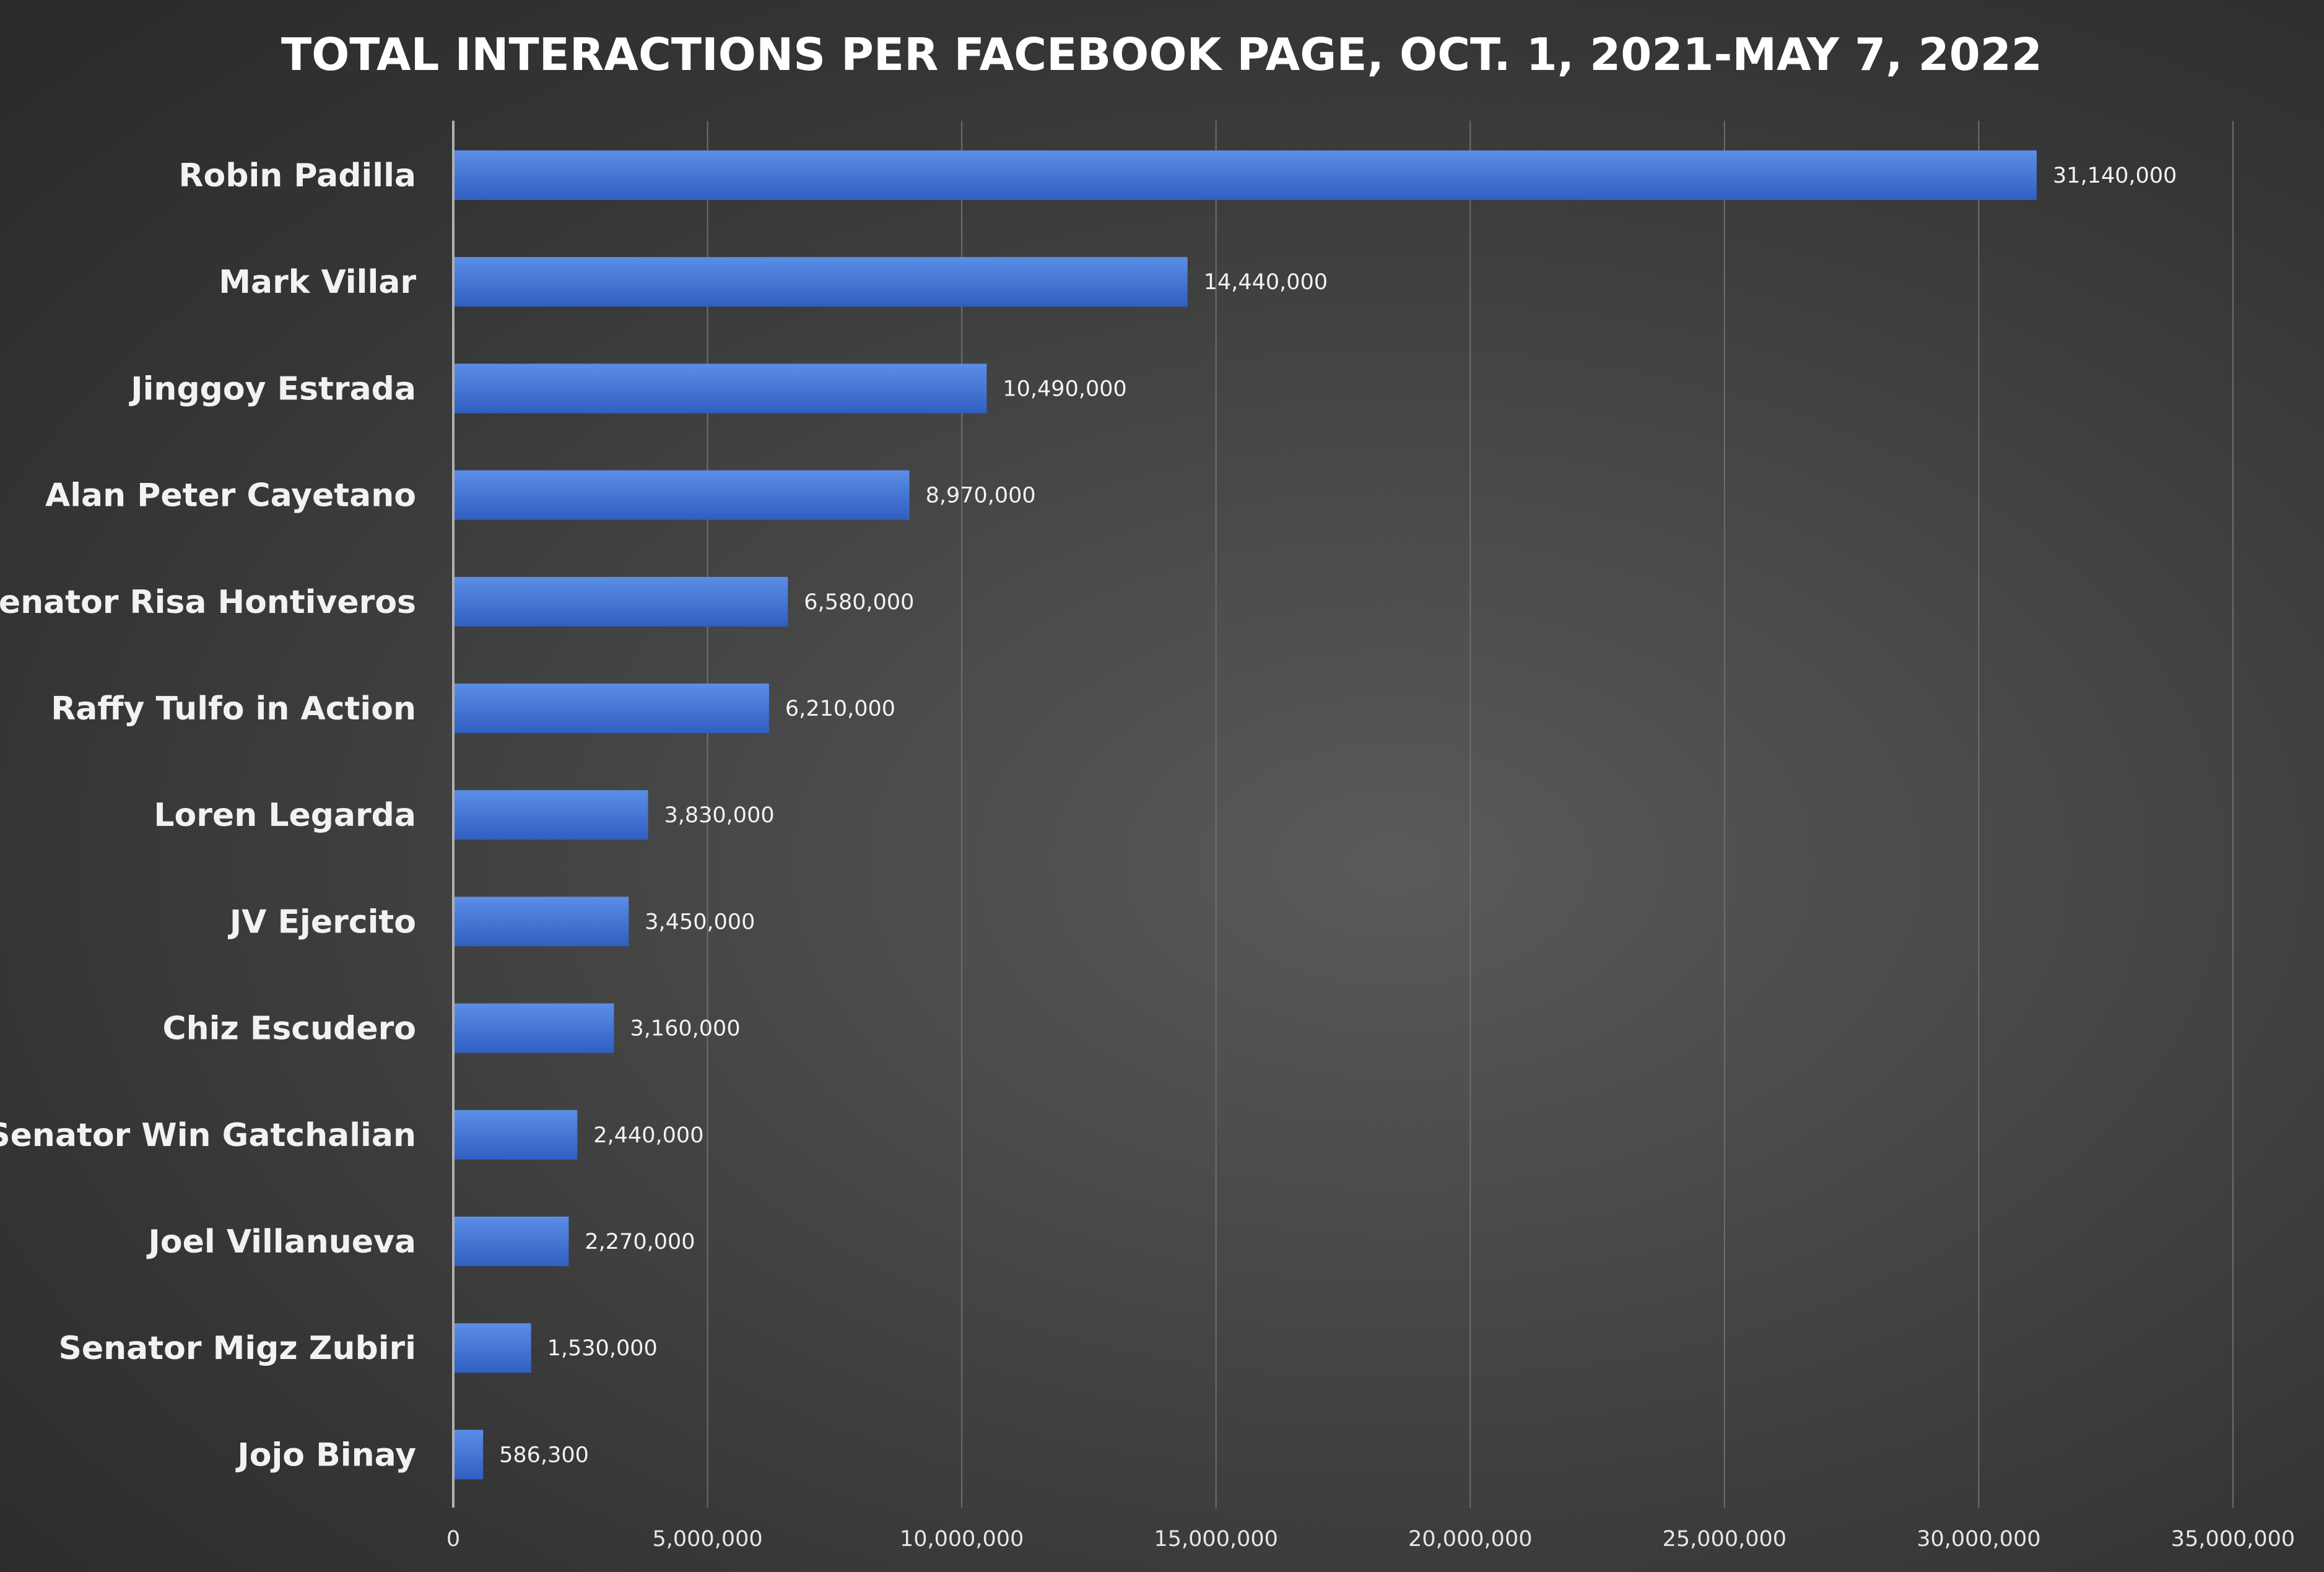 This screenshot has height=1572, width=2324. I want to click on bar-joel-villanueva, so click(512, 1241).